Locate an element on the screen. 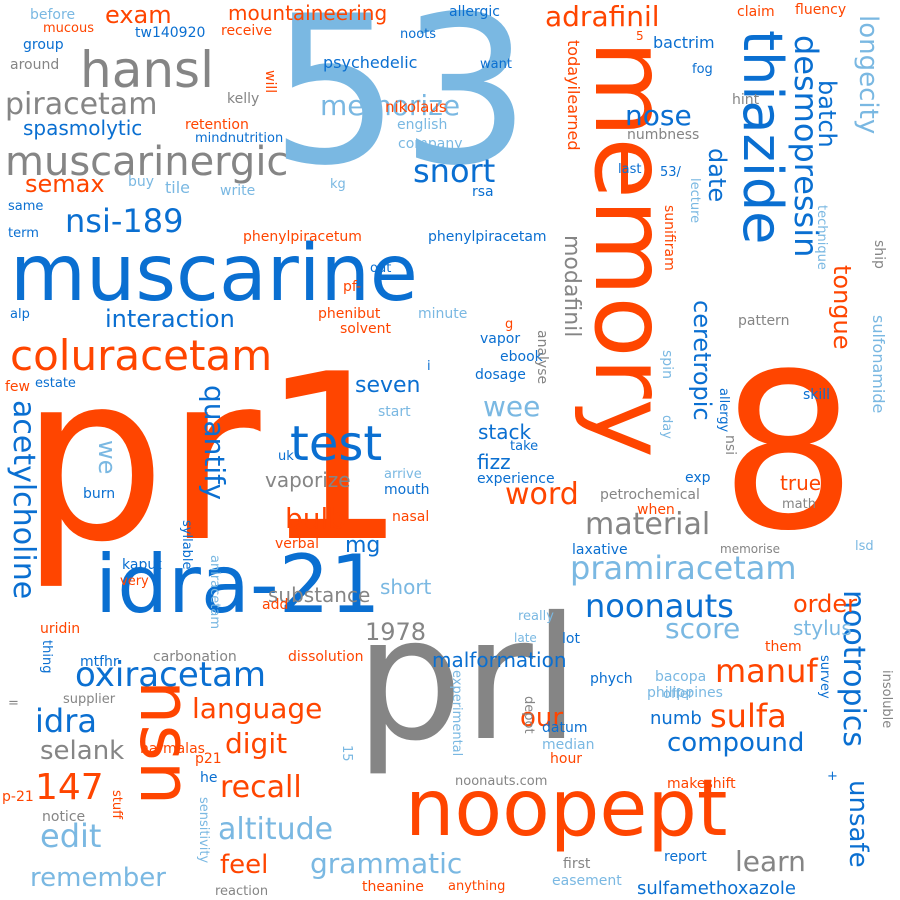  word: sulfonamide is located at coordinates (878, 364).